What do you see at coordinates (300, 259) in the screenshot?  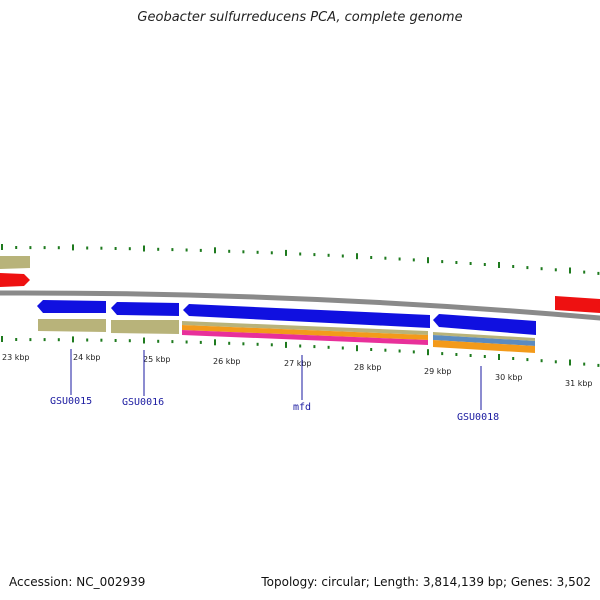 I see `outer-tick-ring` at bounding box center [300, 259].